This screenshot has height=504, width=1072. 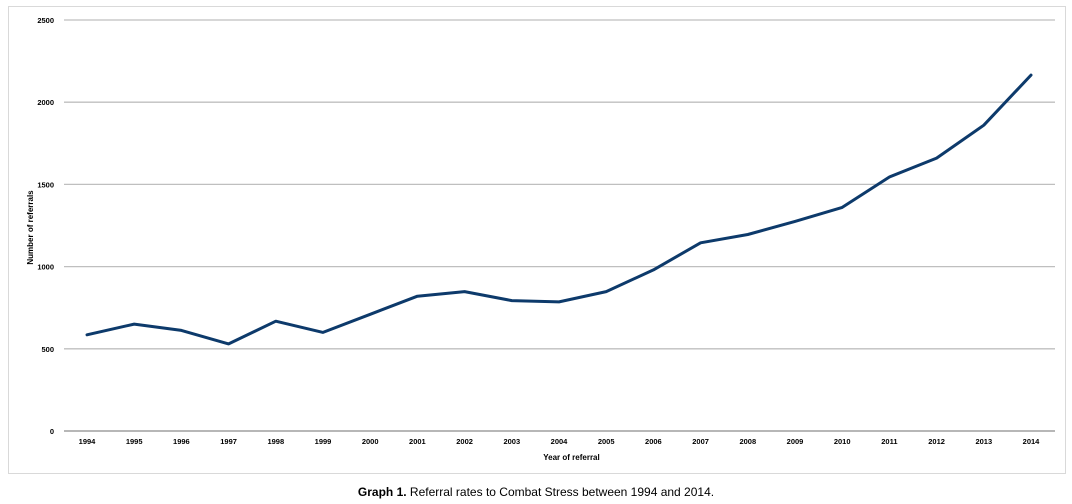 What do you see at coordinates (52, 431) in the screenshot?
I see `y-tick-label-0: 0` at bounding box center [52, 431].